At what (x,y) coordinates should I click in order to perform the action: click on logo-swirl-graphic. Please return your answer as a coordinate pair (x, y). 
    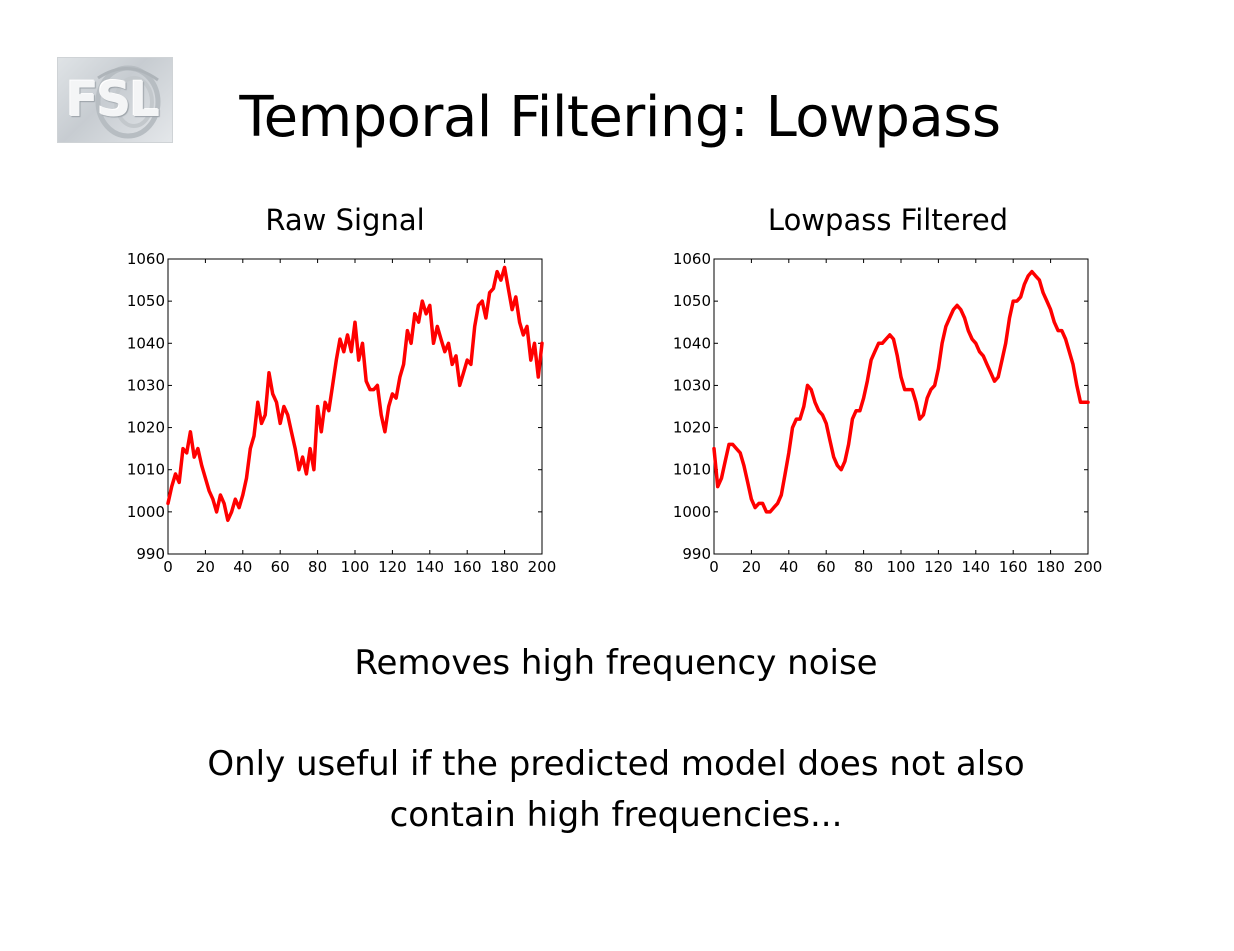
    Looking at the image, I should click on (128, 102).